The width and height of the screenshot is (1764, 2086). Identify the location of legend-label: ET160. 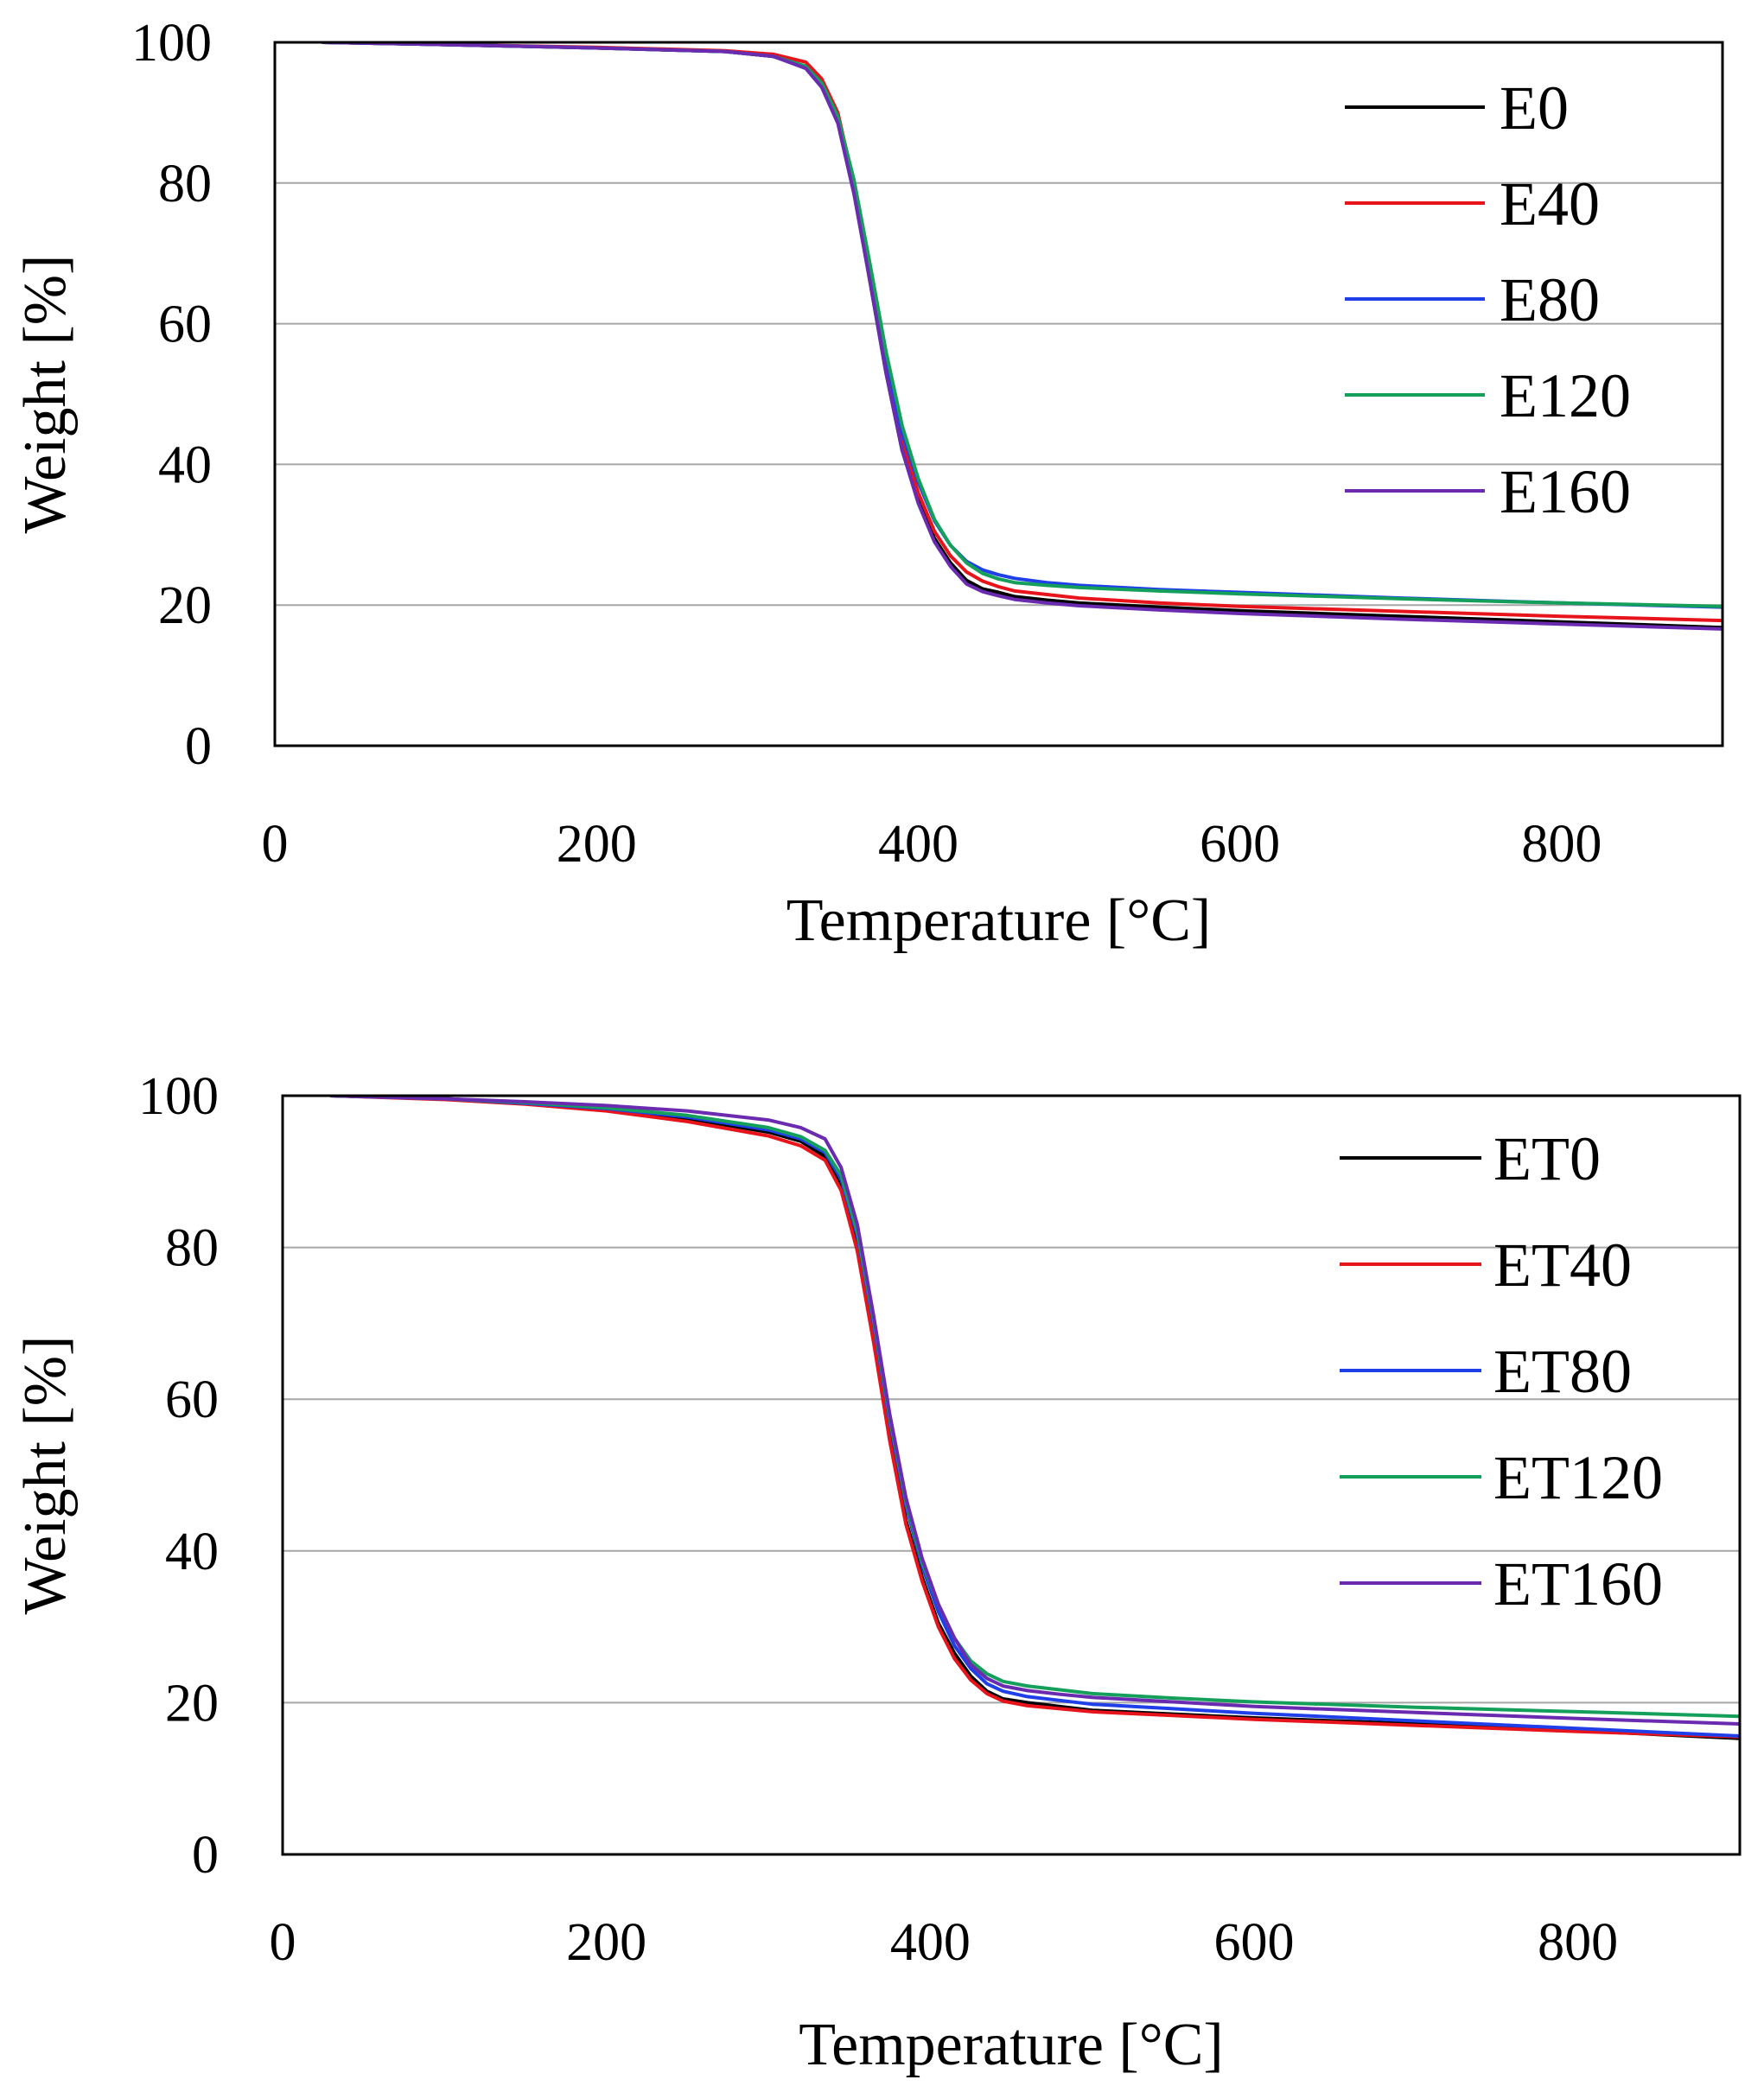
(1578, 1584).